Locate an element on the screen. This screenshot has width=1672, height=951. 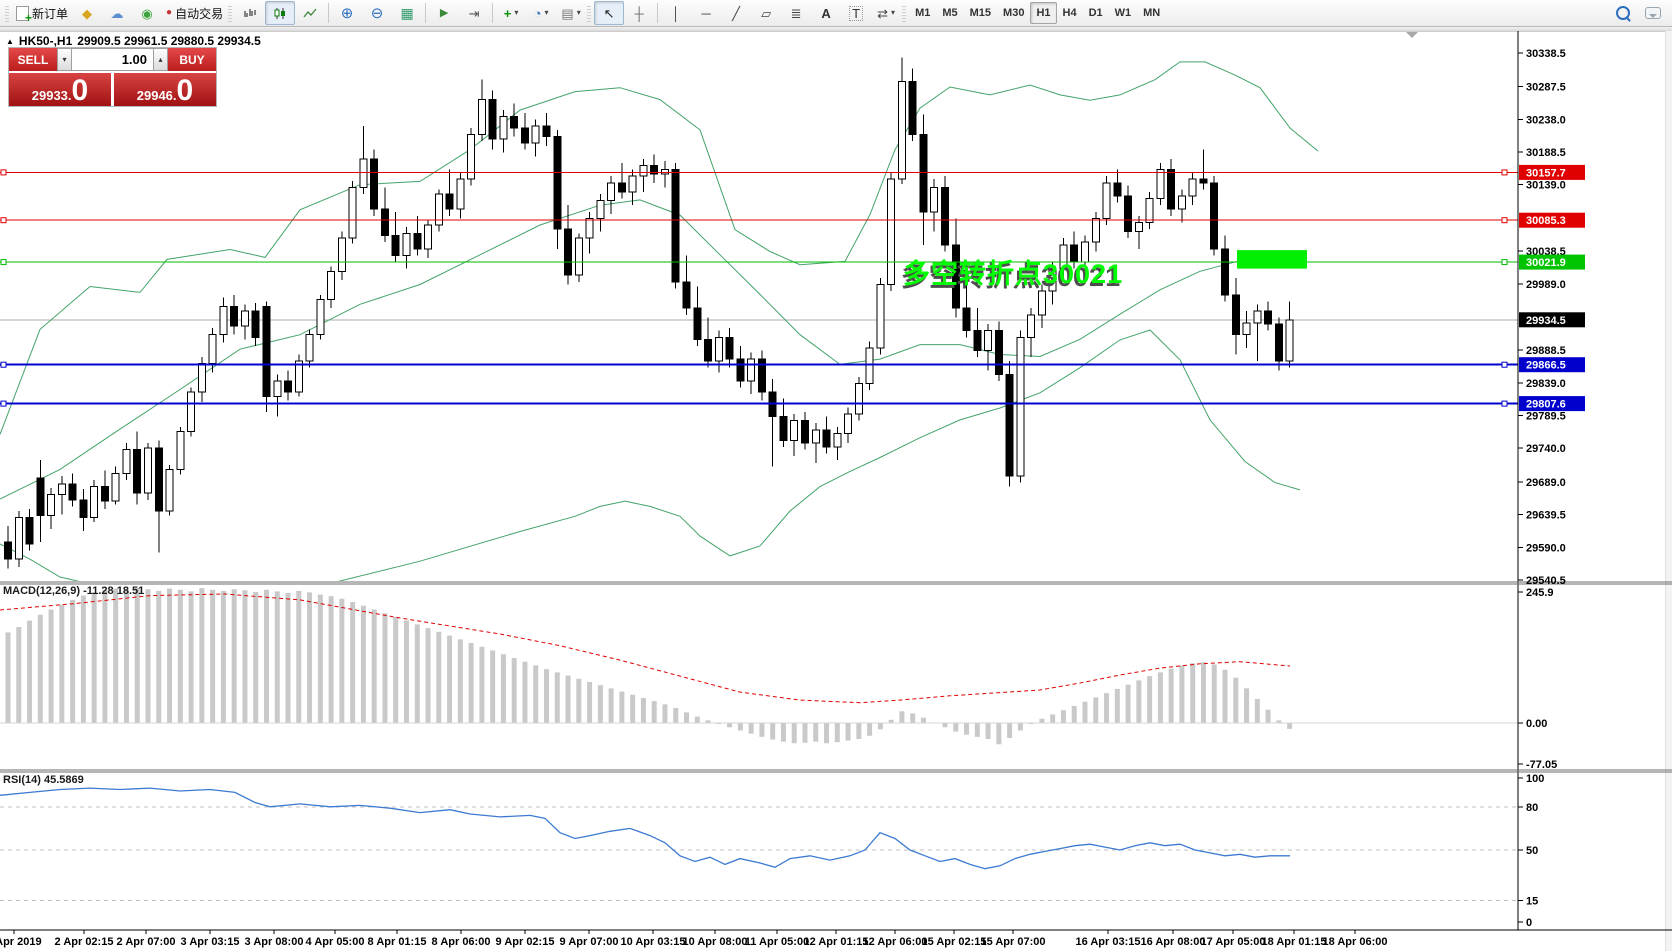
text-label-tool-button: T is located at coordinates (856, 13).